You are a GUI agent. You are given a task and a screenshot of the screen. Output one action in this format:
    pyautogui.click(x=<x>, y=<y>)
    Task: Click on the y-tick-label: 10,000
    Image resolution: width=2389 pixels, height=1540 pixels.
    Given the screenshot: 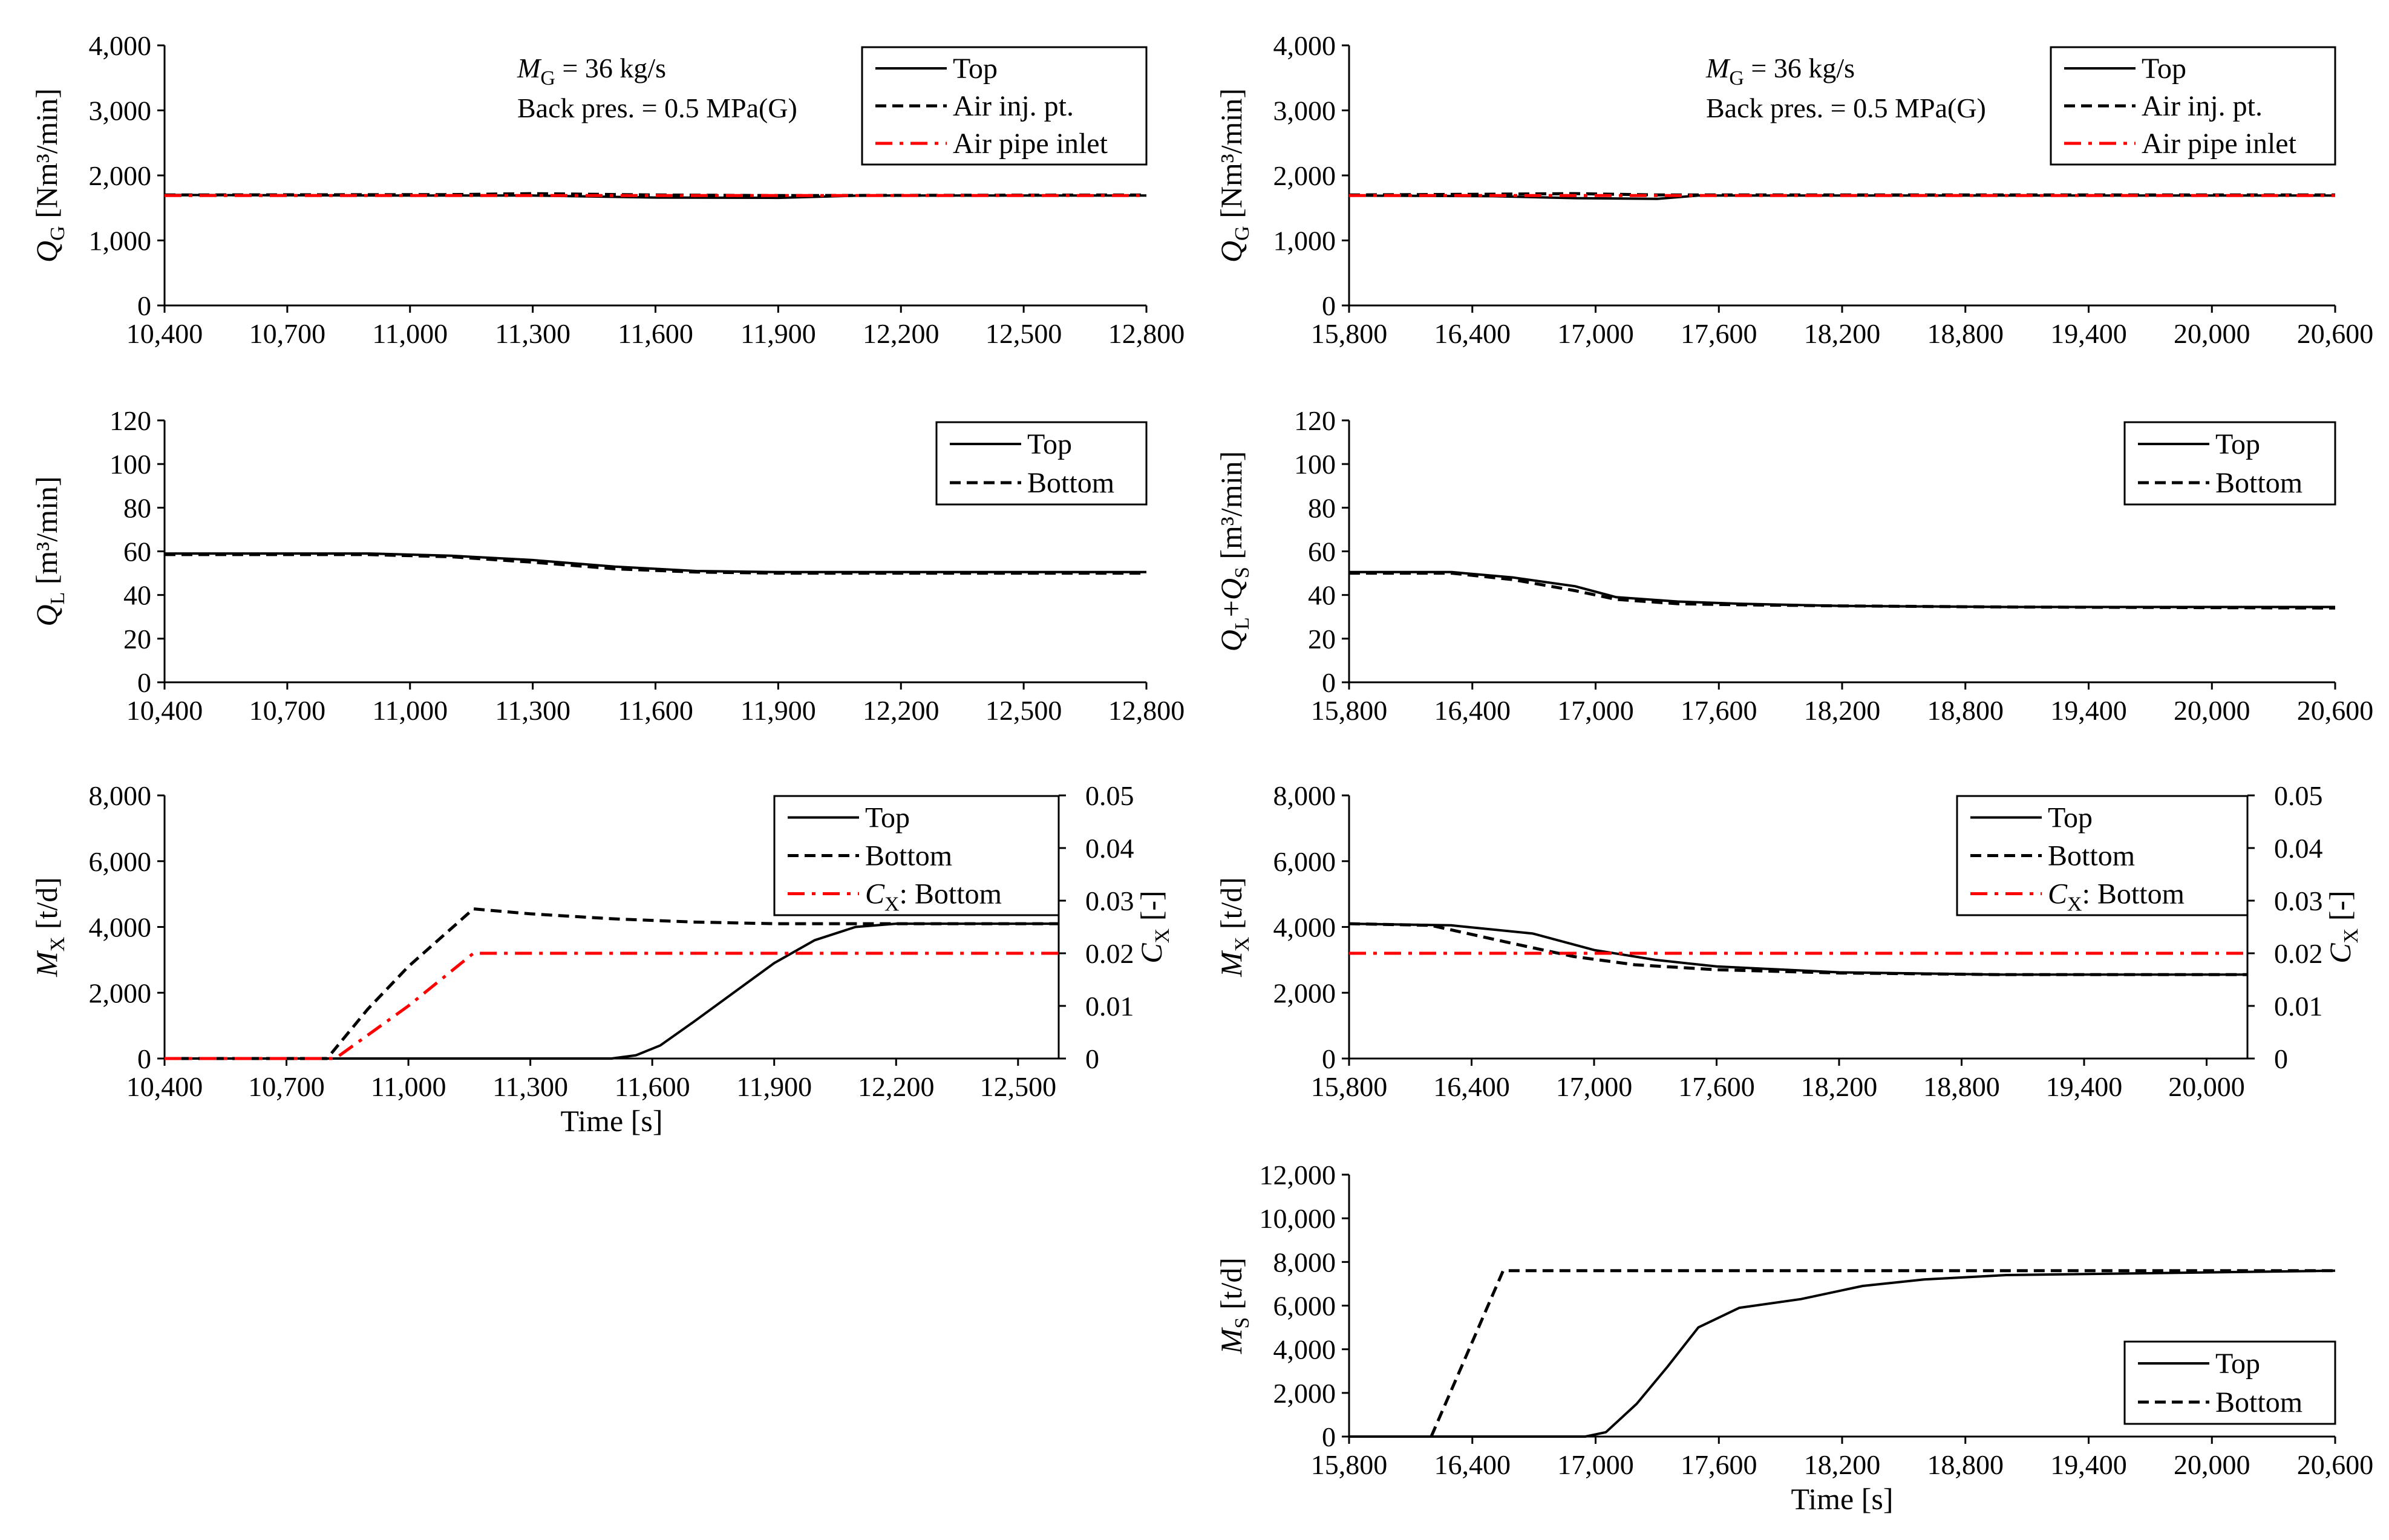 What is the action you would take?
    pyautogui.click(x=1298, y=1218)
    